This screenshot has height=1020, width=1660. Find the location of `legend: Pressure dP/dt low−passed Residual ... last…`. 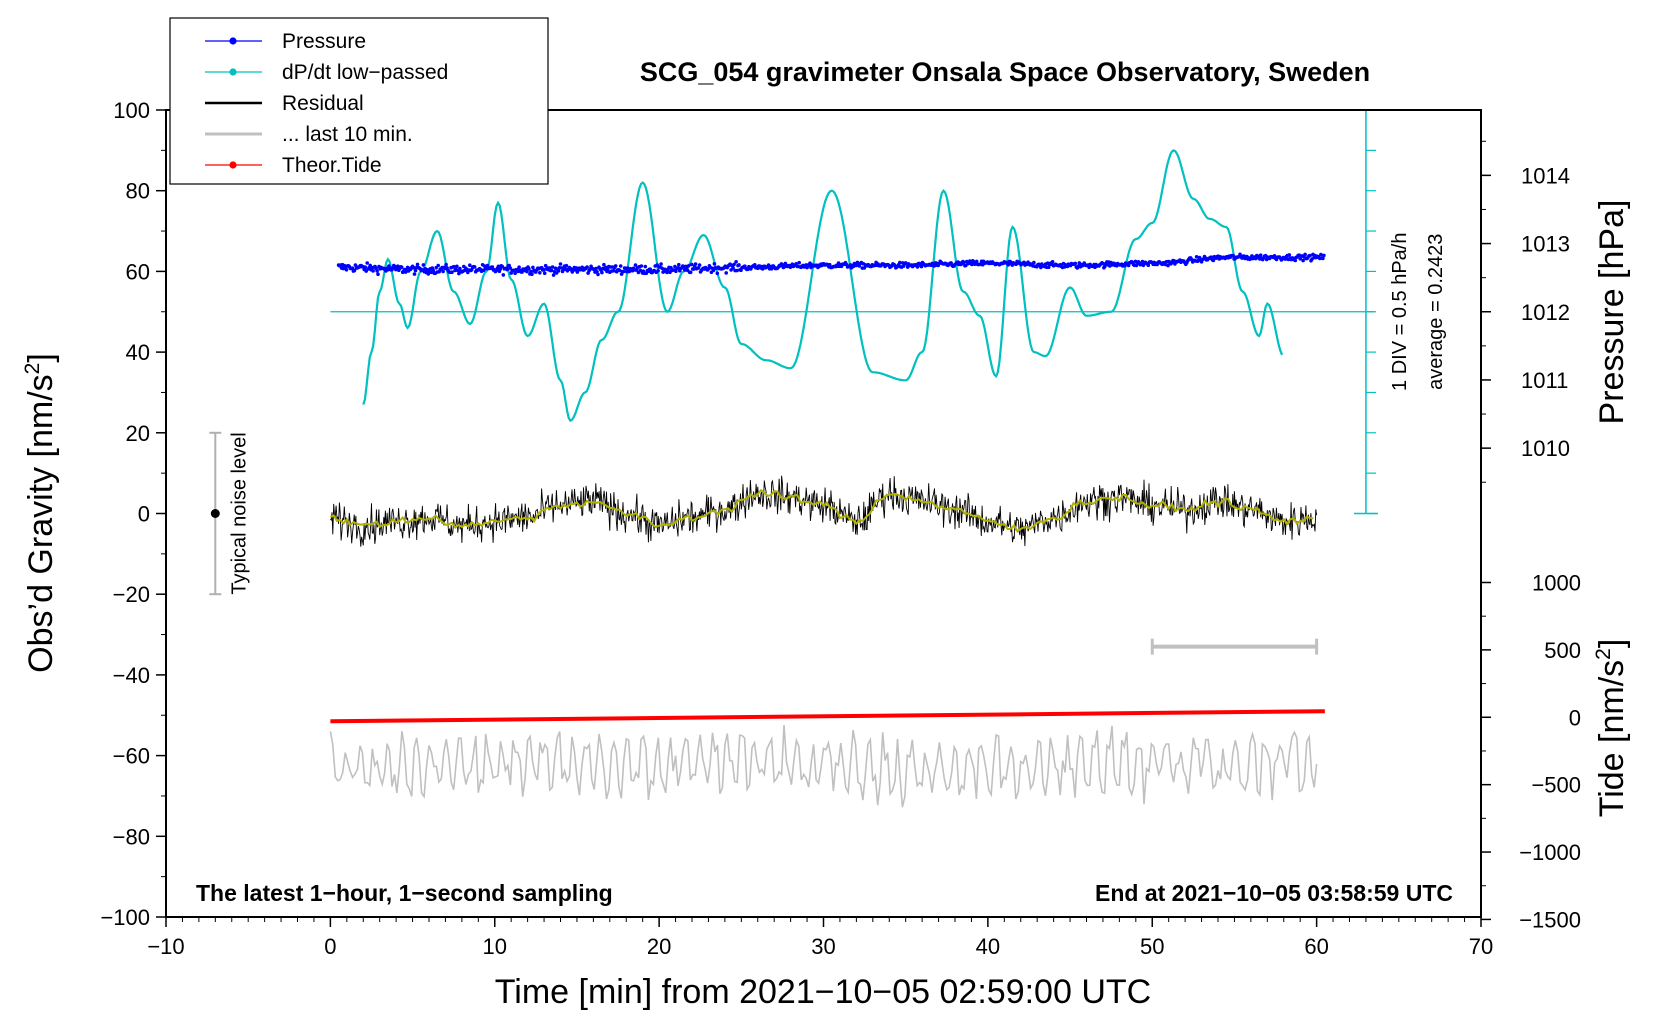

legend: Pressure dP/dt low−passed Residual ... last… is located at coordinates (359, 101).